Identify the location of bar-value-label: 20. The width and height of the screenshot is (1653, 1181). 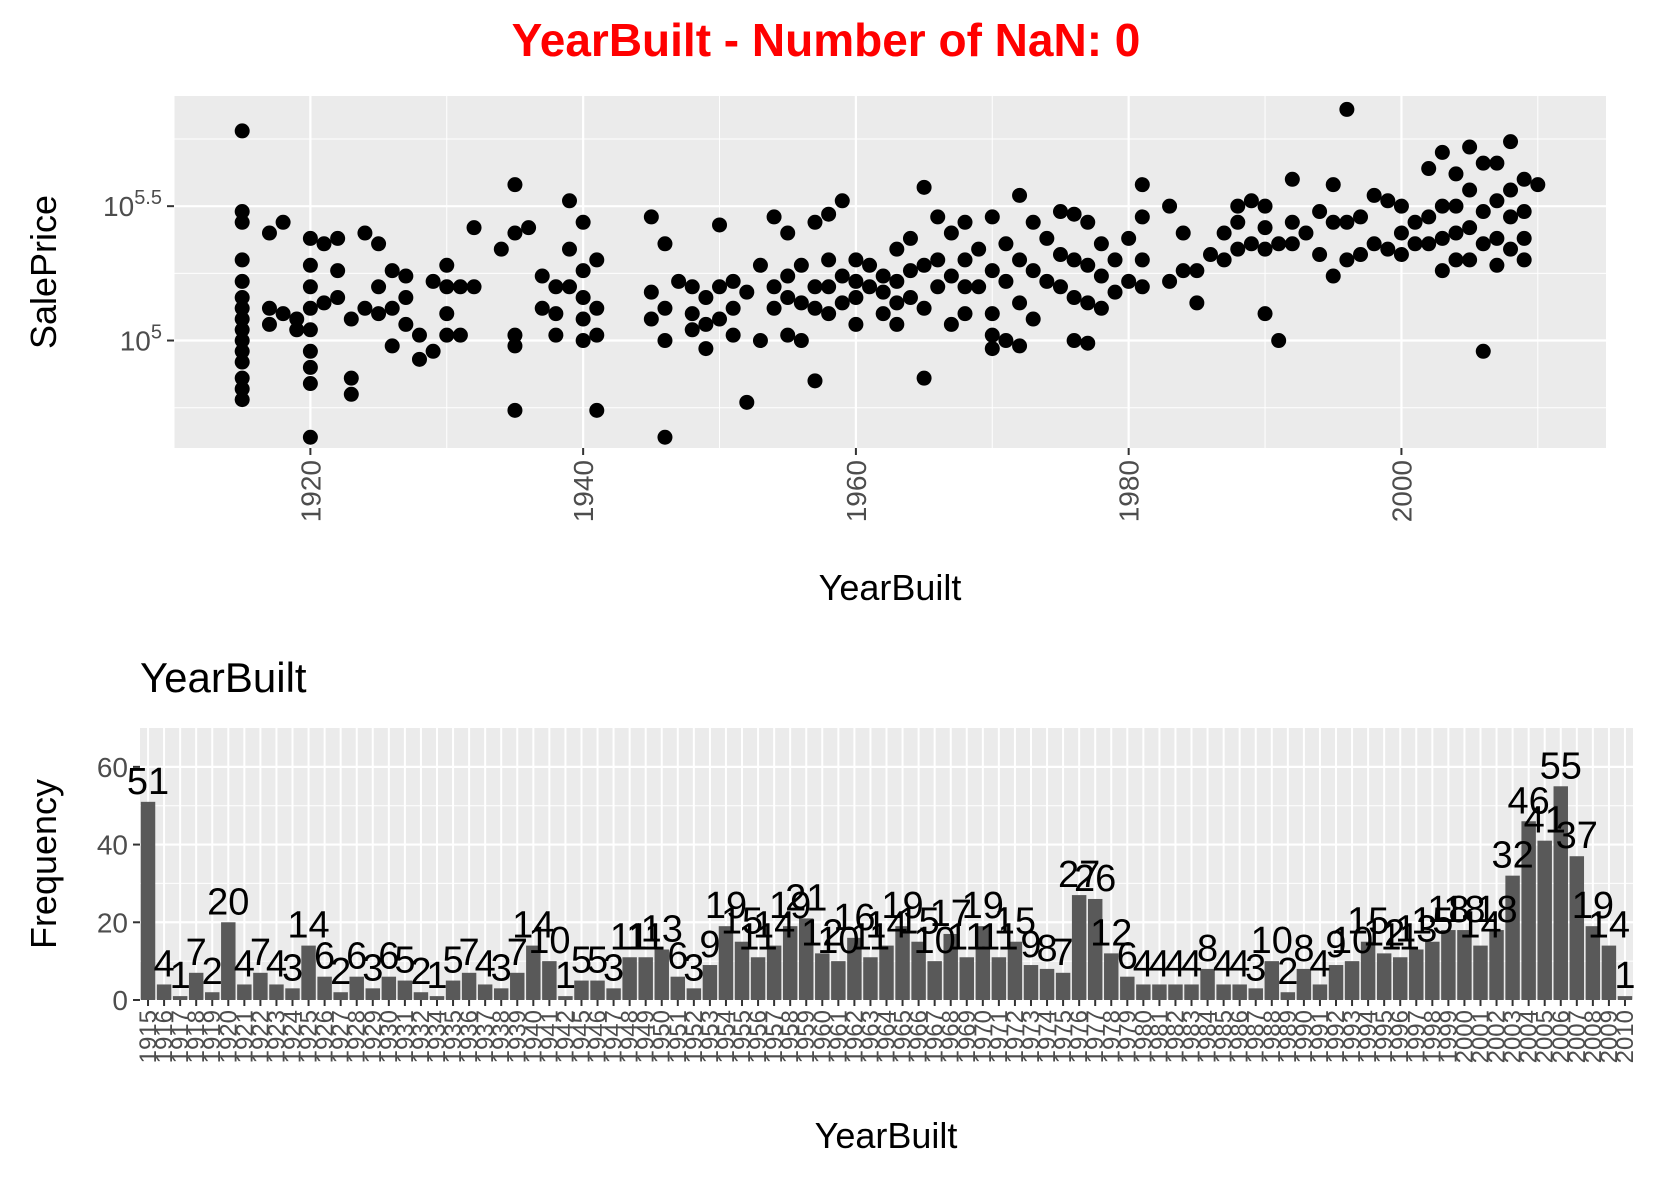
(228, 902).